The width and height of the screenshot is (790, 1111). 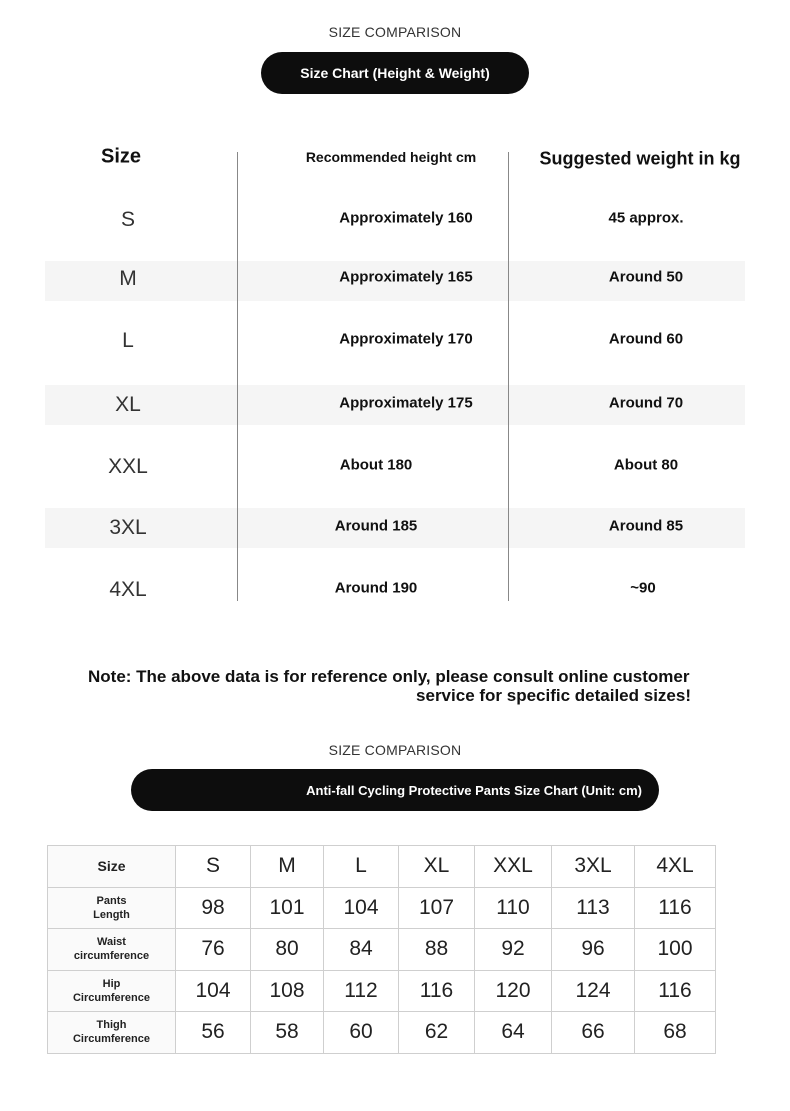 What do you see at coordinates (287, 866) in the screenshot?
I see `size-column-header: M` at bounding box center [287, 866].